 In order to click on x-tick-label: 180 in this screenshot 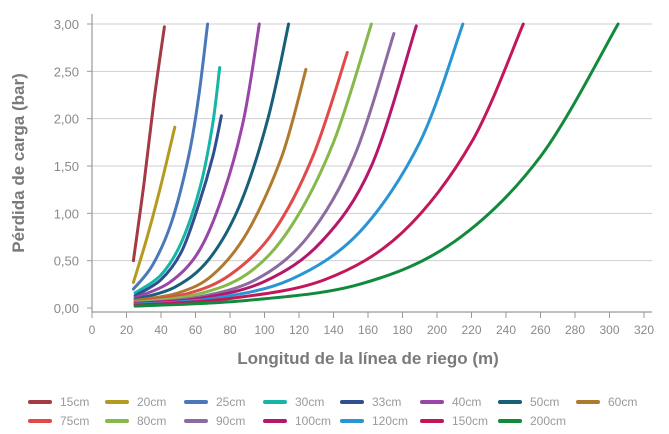, I will do `click(402, 330)`.